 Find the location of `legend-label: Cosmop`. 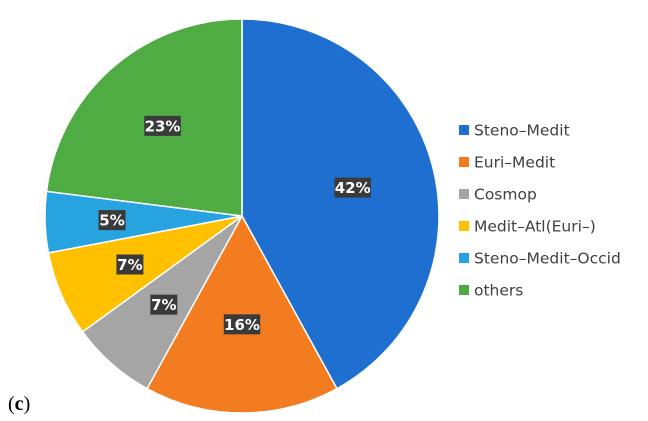

legend-label: Cosmop is located at coordinates (505, 195).